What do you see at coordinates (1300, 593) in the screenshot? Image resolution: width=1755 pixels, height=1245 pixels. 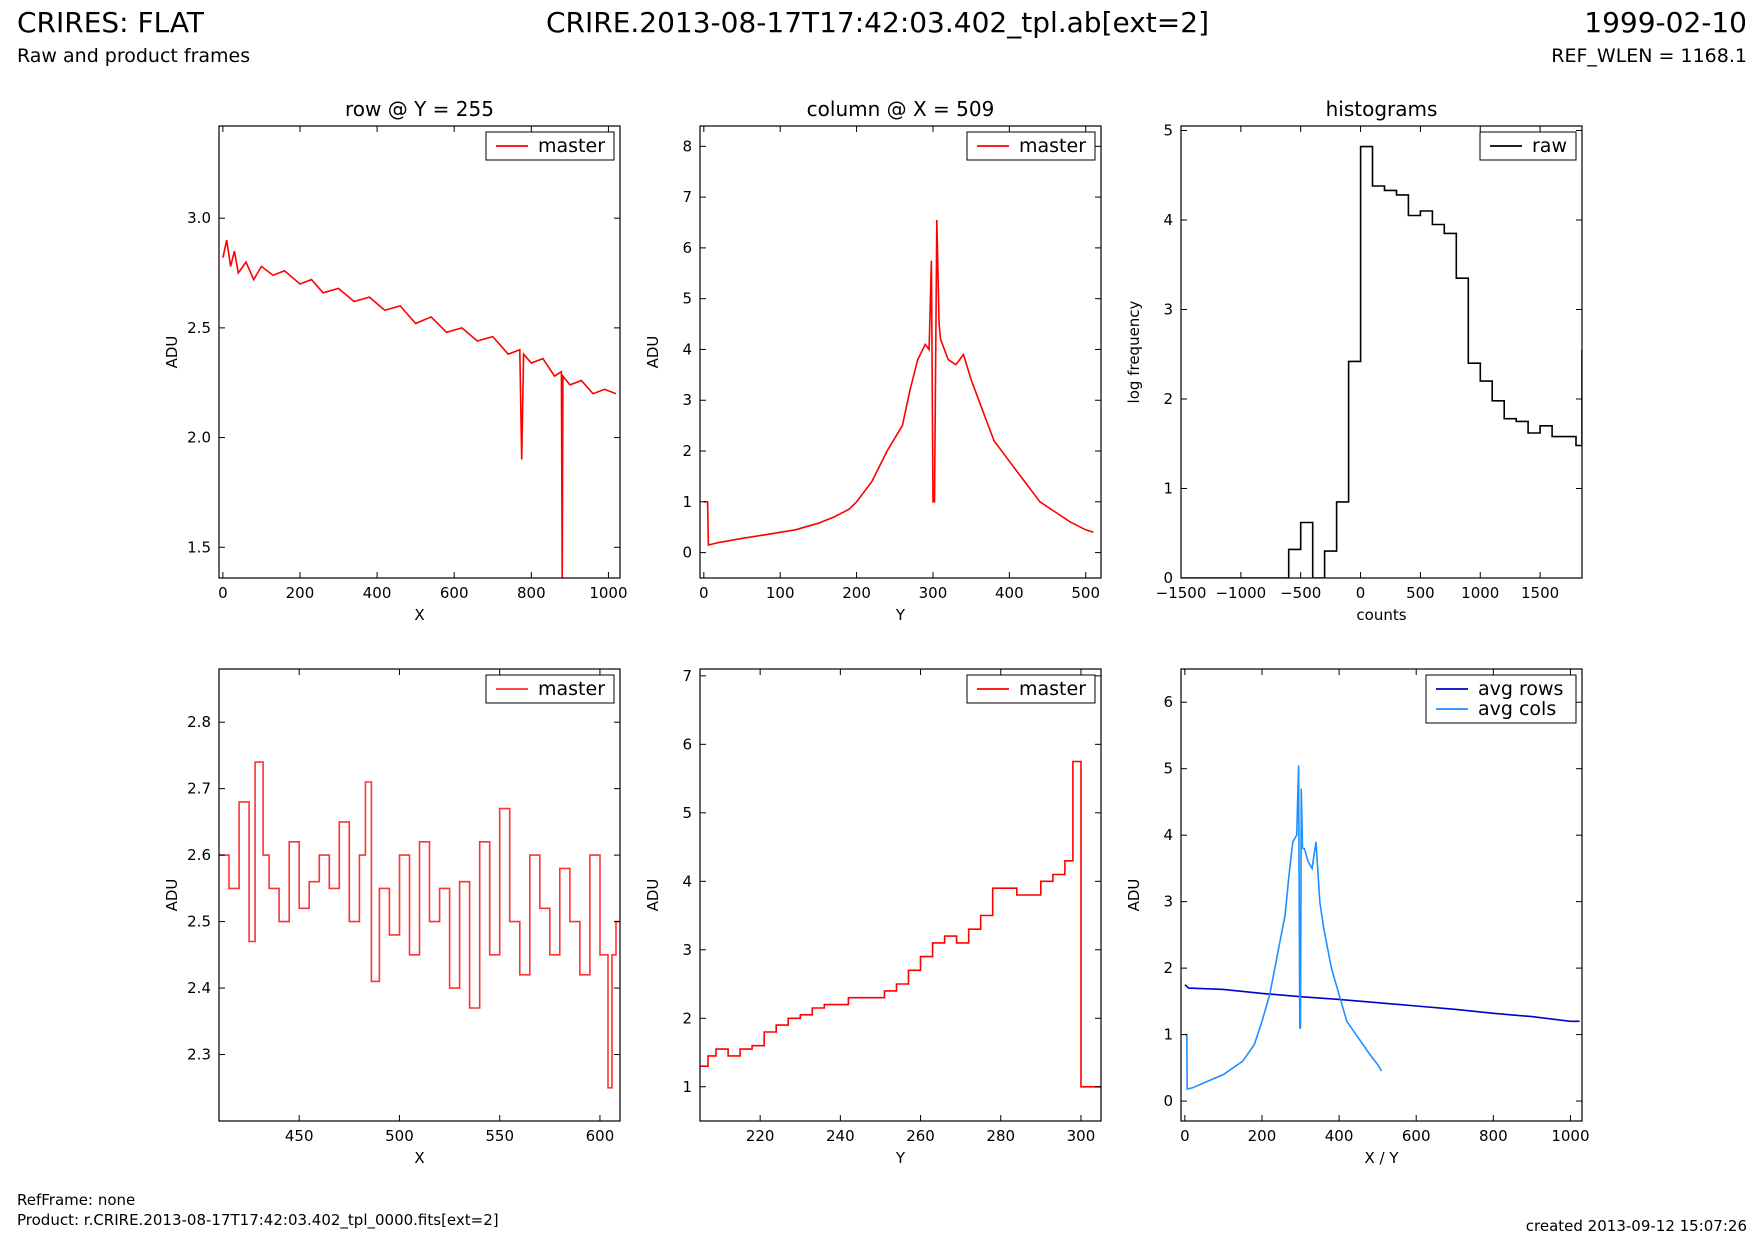 I see `x-tick-label: −500` at bounding box center [1300, 593].